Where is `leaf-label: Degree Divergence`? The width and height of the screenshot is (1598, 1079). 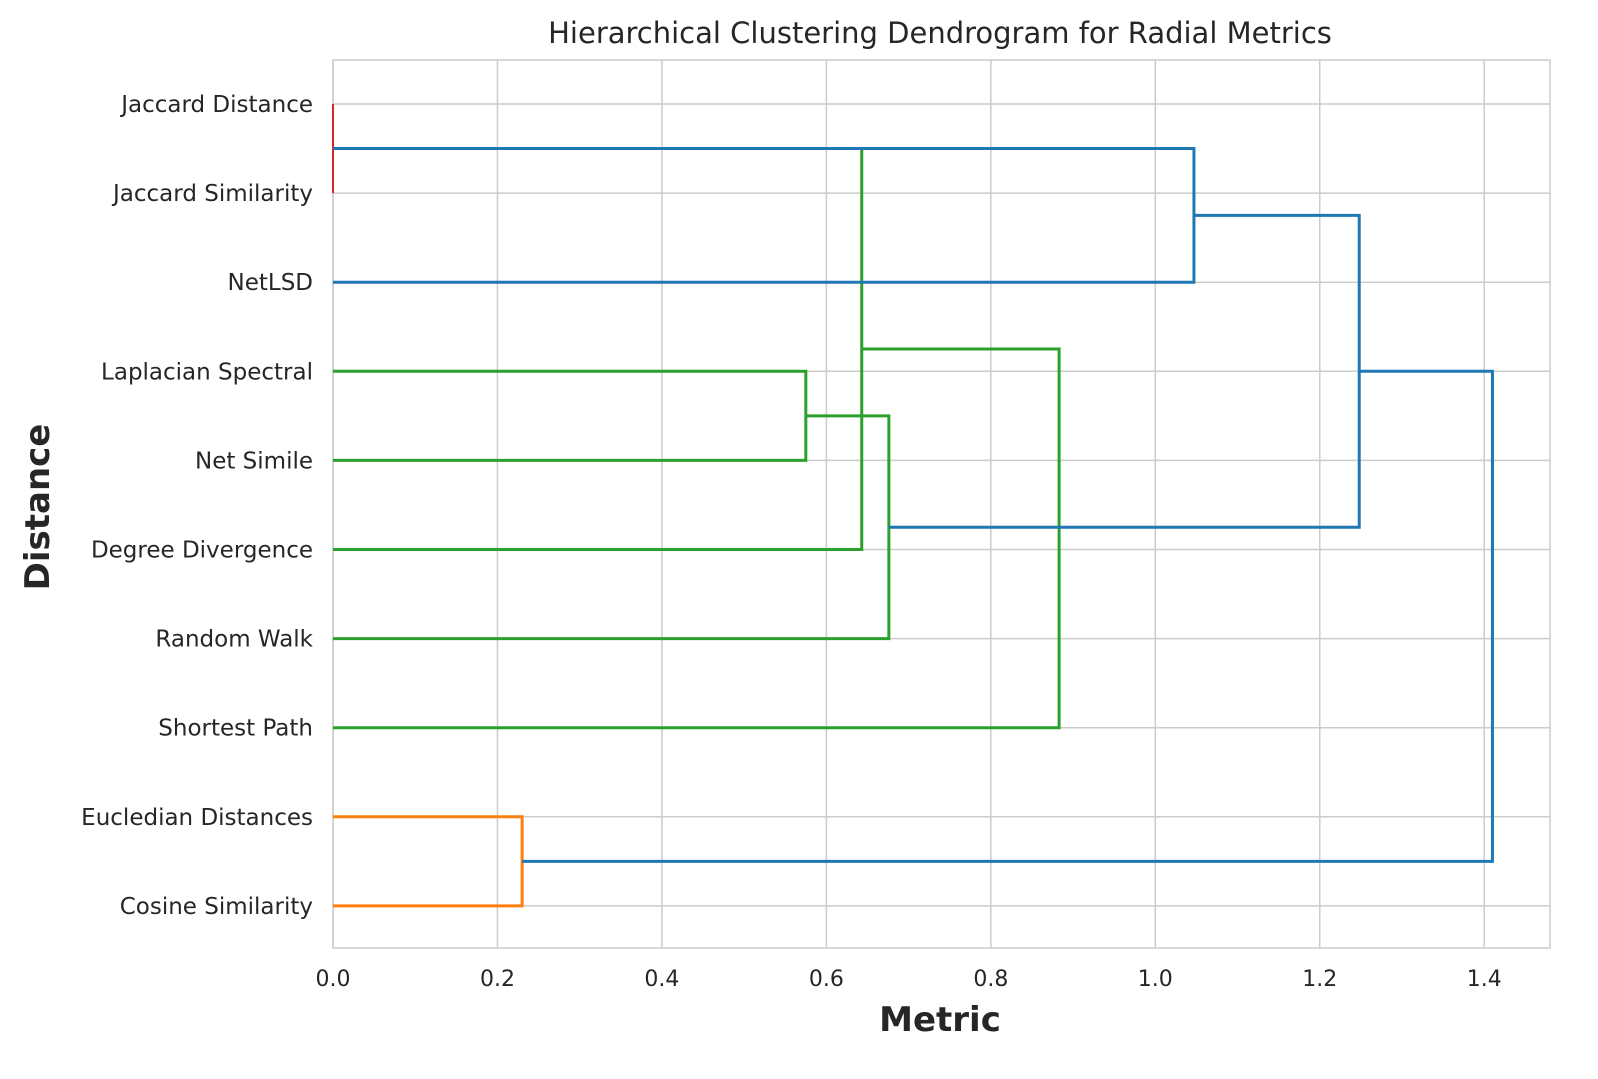 leaf-label: Degree Divergence is located at coordinates (202, 551).